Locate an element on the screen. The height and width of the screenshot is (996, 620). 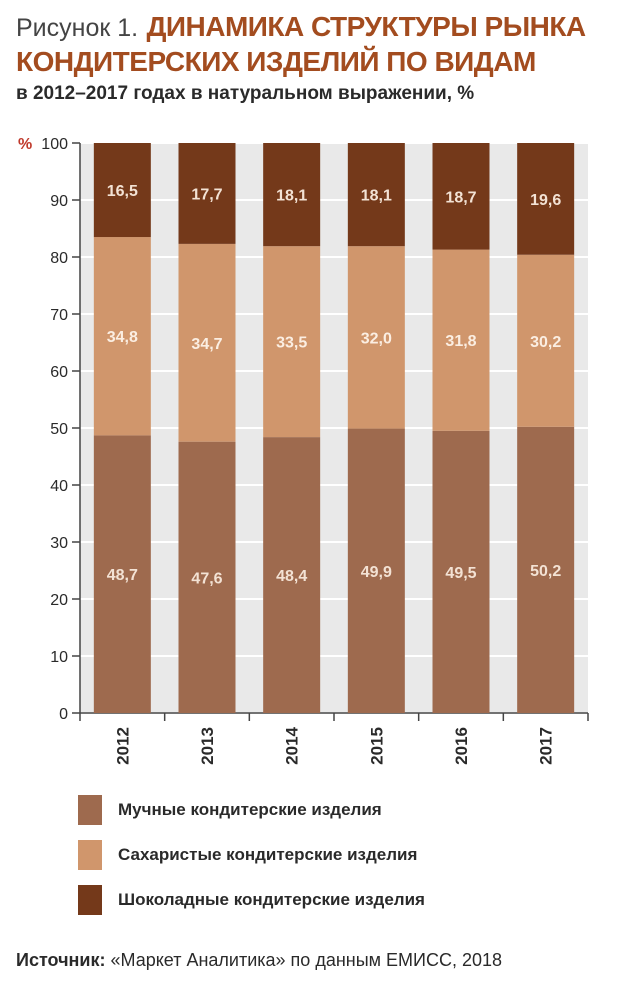
y-tick-label: 50 is located at coordinates (59, 429).